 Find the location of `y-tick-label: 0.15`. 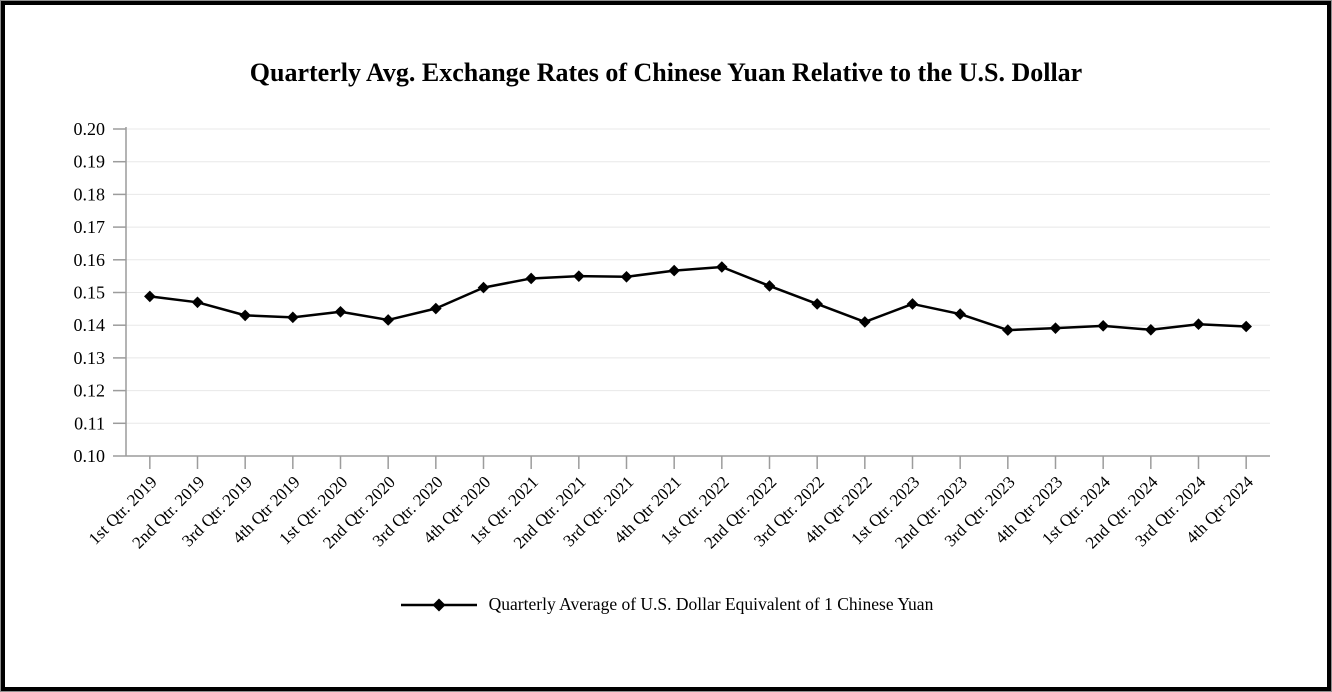

y-tick-label: 0.15 is located at coordinates (90, 293).